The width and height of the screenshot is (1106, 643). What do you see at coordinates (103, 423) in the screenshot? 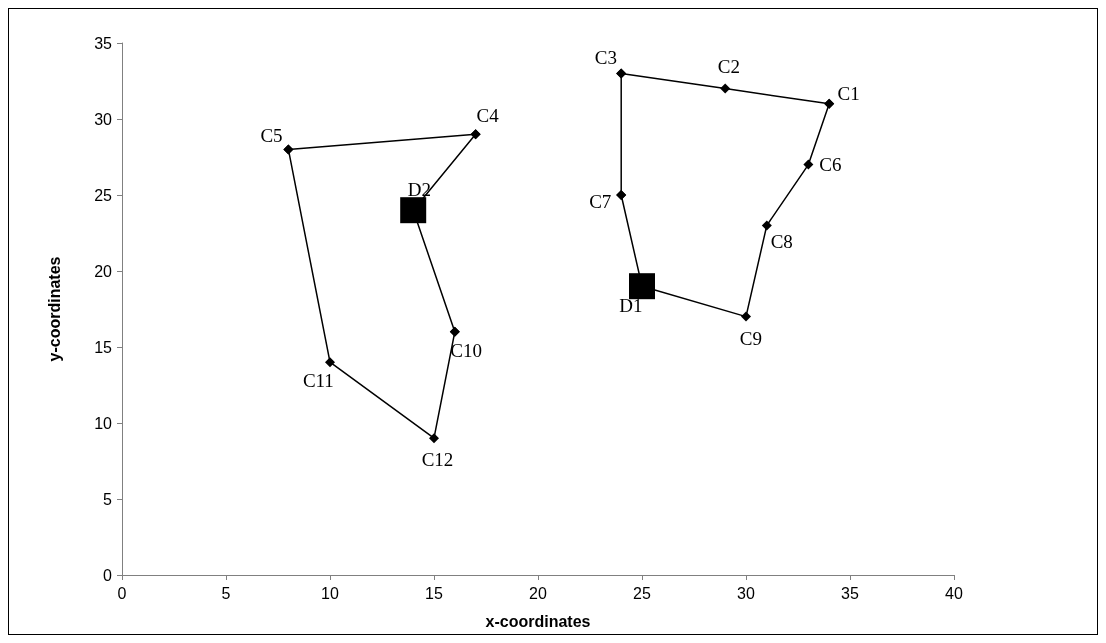
I see `y-tick-label: 10` at bounding box center [103, 423].